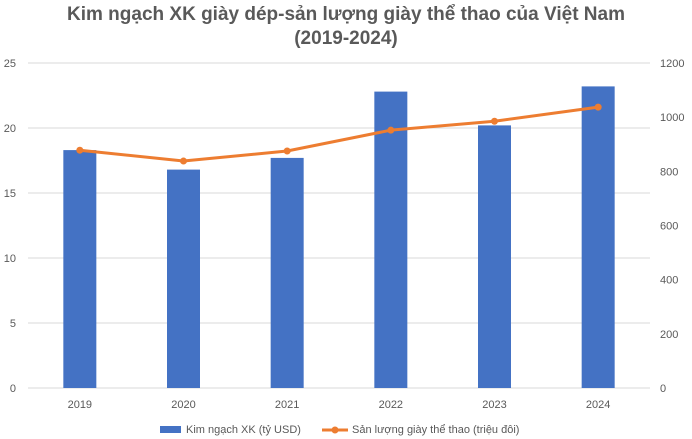  I want to click on line-point-2022, so click(391, 130).